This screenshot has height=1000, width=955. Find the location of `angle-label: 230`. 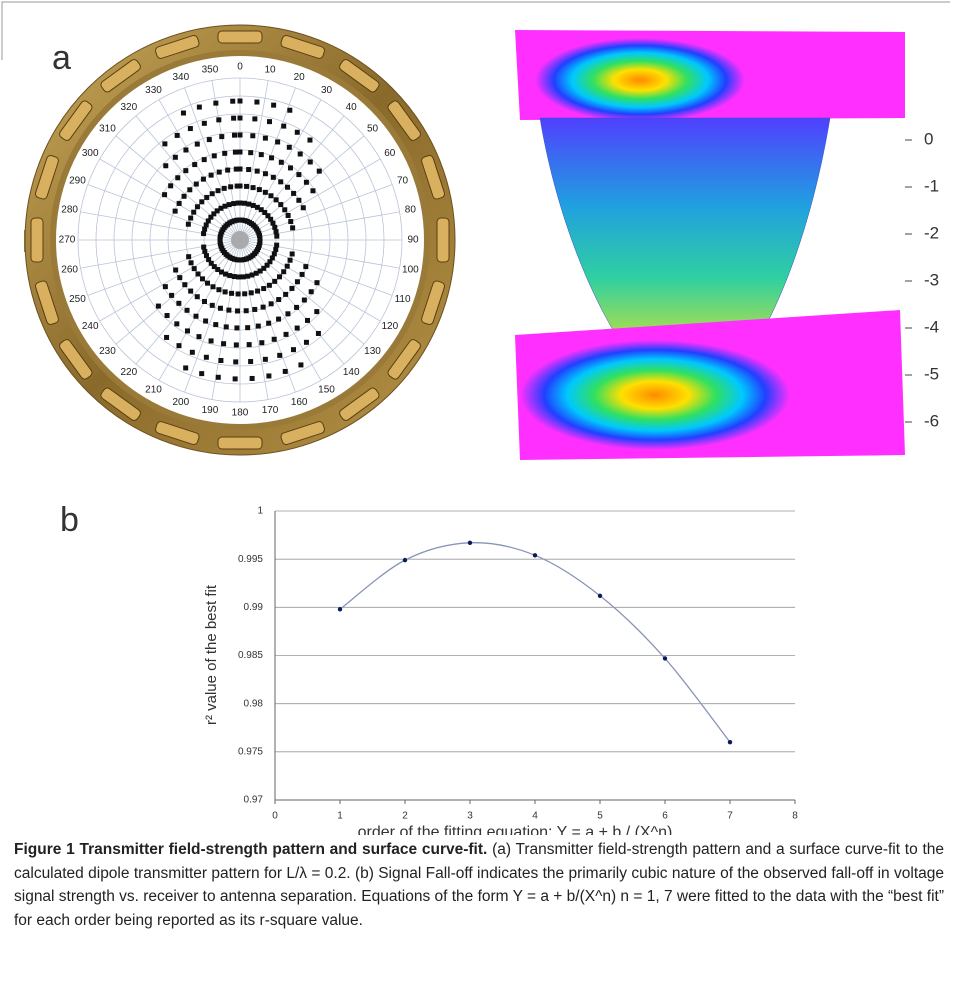

angle-label: 230 is located at coordinates (107, 351).